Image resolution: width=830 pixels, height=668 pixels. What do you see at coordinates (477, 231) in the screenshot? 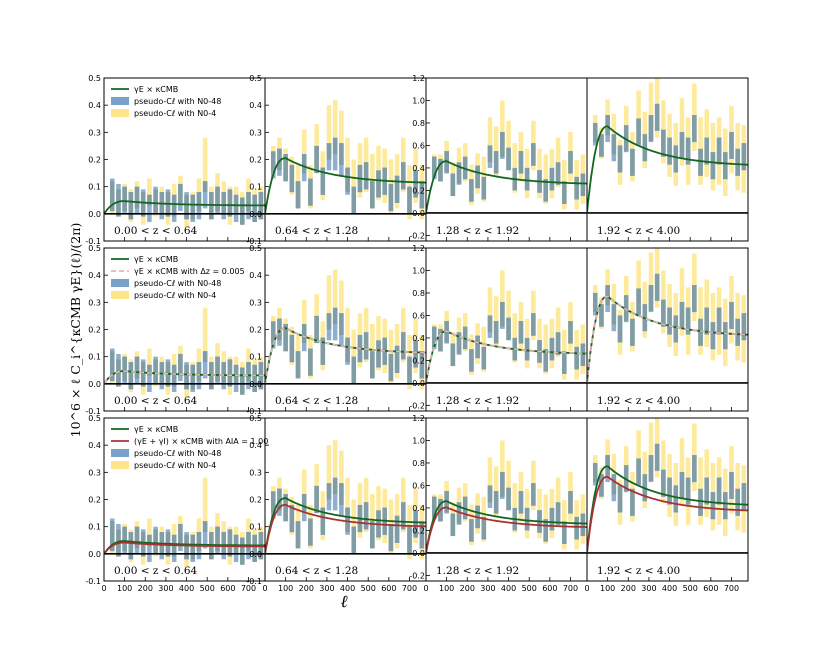
I see `zbin-label: 1.28 < z < 1.92` at bounding box center [477, 231].